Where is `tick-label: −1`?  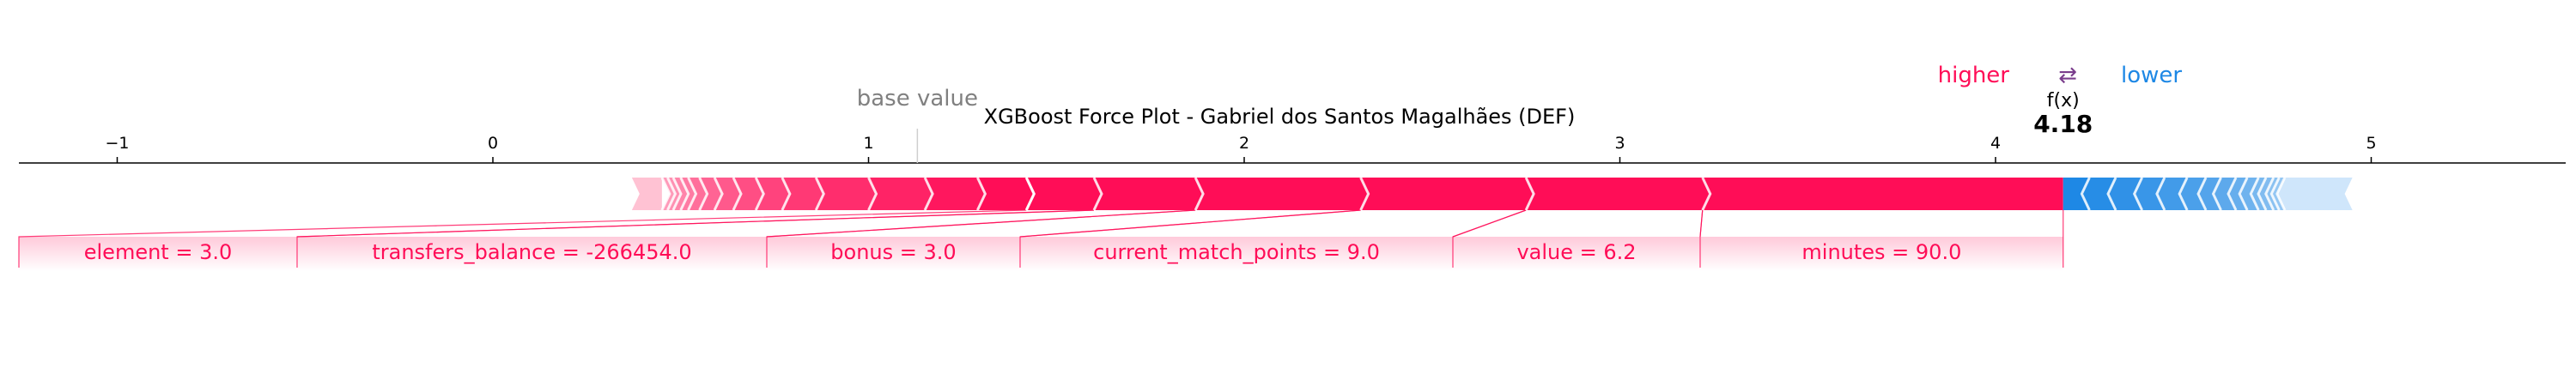 tick-label: −1 is located at coordinates (117, 143).